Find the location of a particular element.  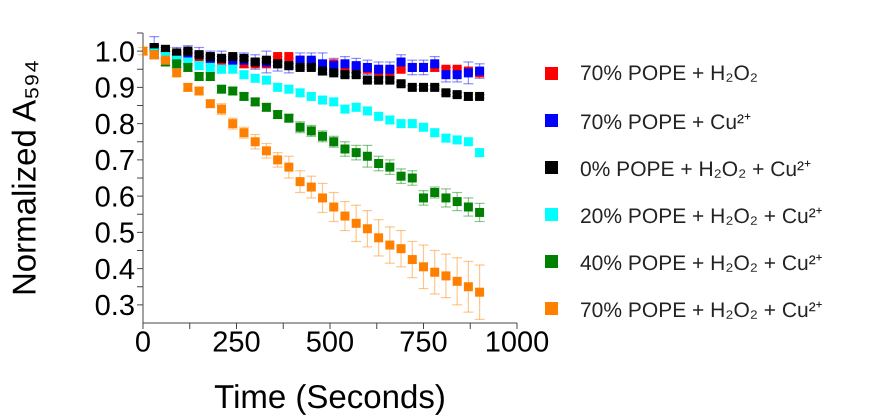

x-tick-label: 1000 is located at coordinates (517, 342).